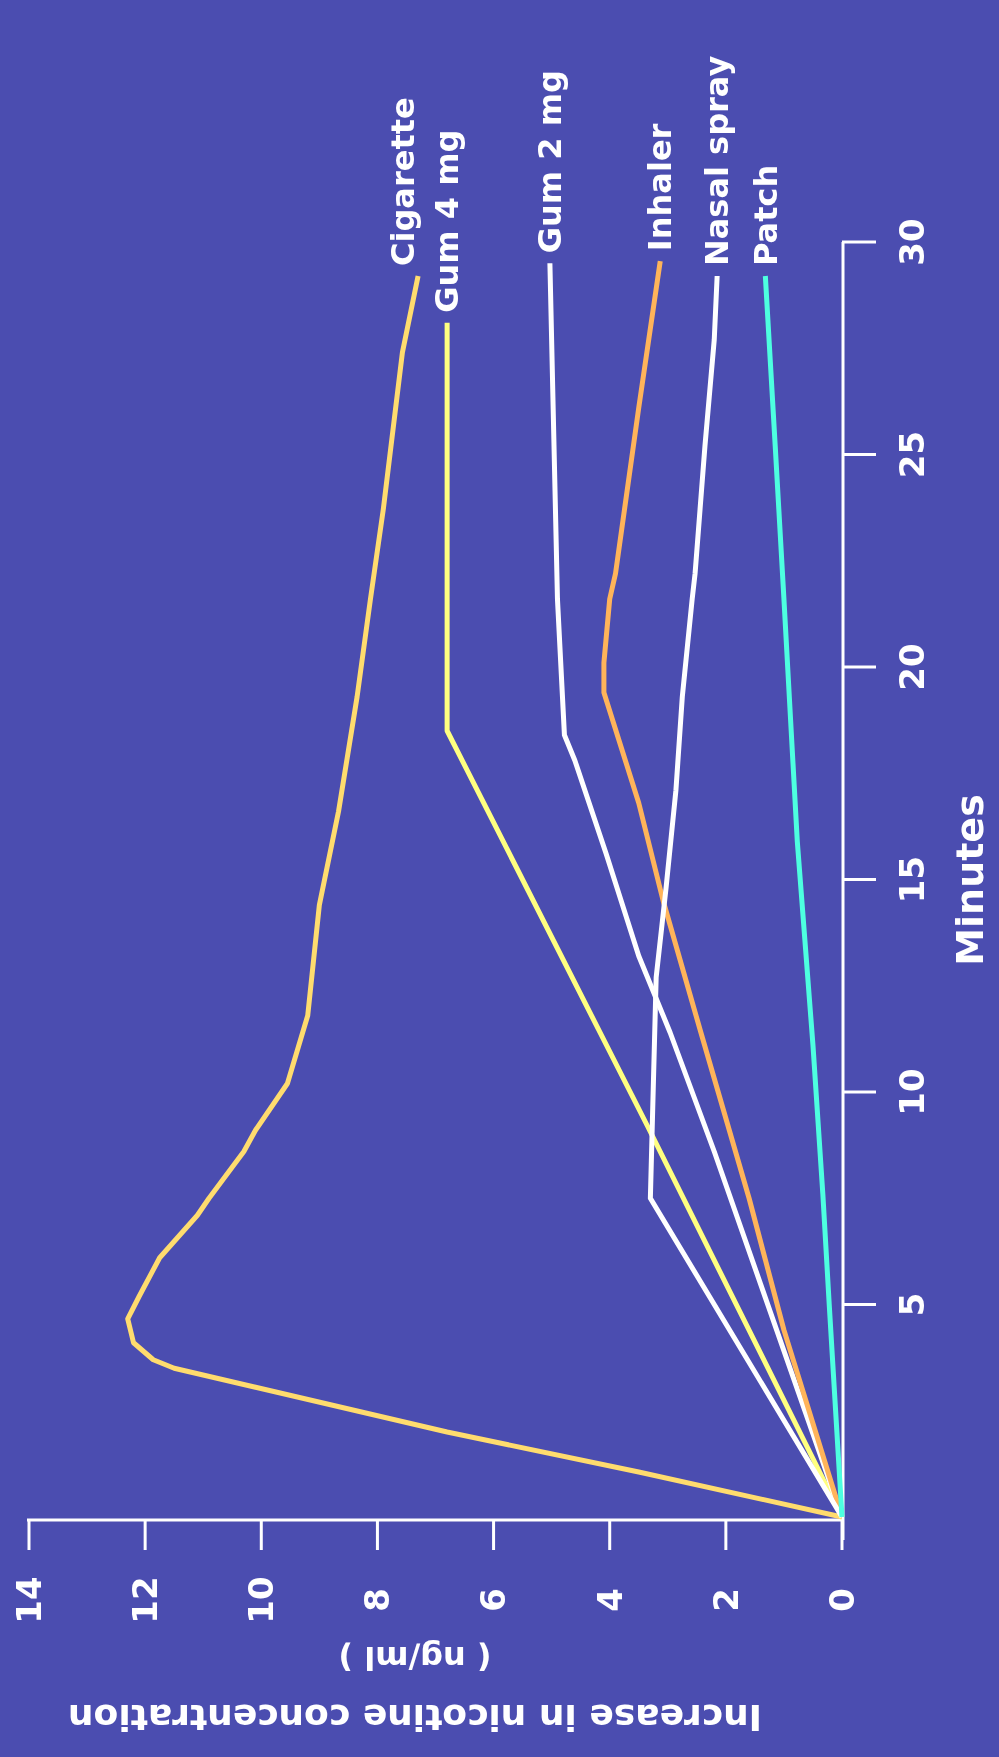 This screenshot has height=1757, width=999. What do you see at coordinates (403, 181) in the screenshot?
I see `text: Cigarette` at bounding box center [403, 181].